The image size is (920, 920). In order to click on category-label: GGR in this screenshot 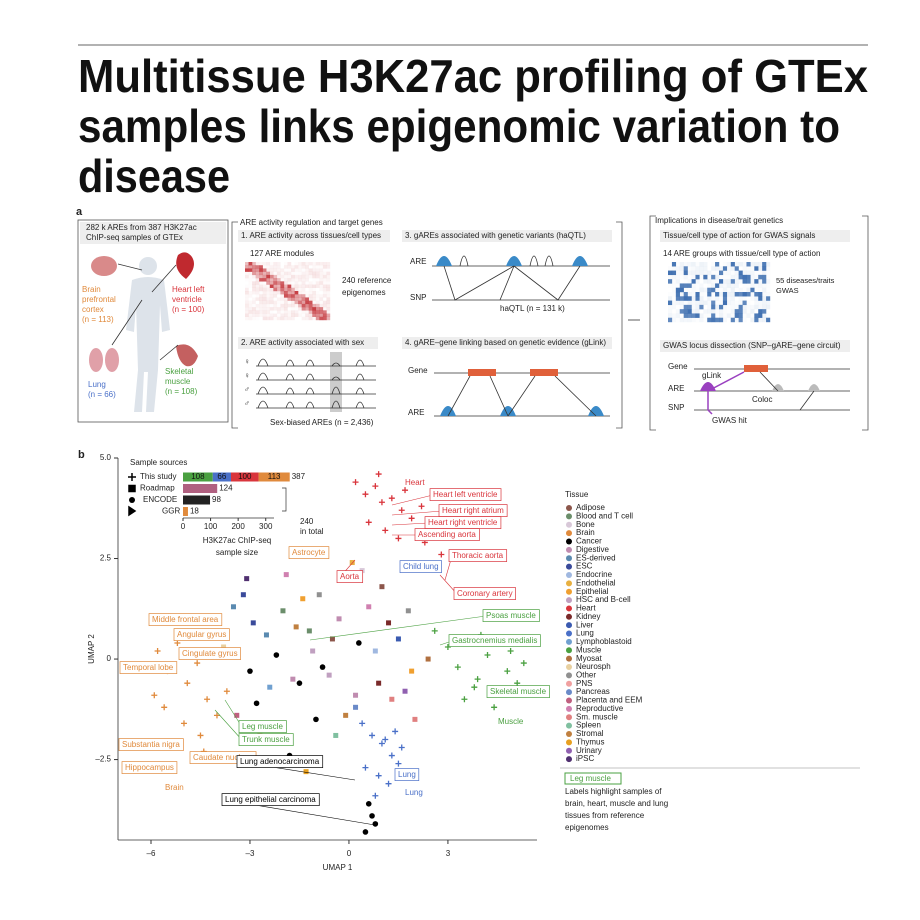, I will do `click(171, 511)`.